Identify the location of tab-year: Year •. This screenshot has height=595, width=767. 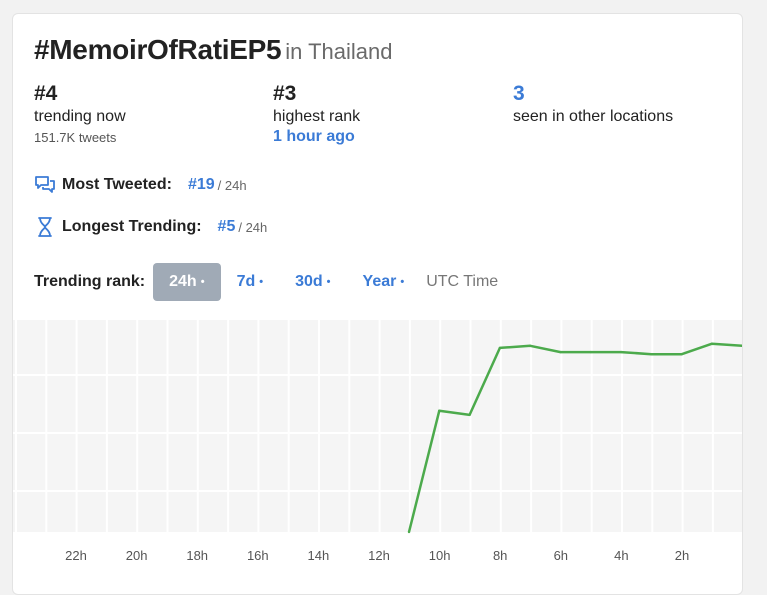
(384, 282).